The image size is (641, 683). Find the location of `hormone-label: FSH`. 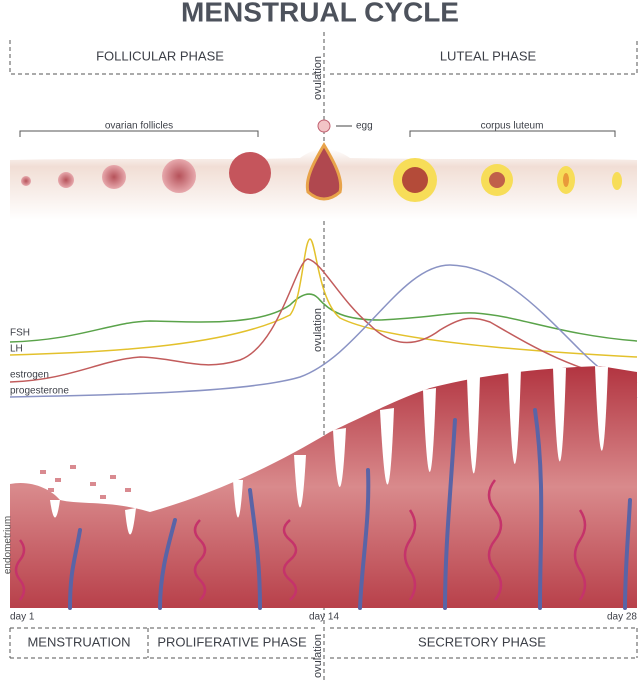

hormone-label: FSH is located at coordinates (20, 333).